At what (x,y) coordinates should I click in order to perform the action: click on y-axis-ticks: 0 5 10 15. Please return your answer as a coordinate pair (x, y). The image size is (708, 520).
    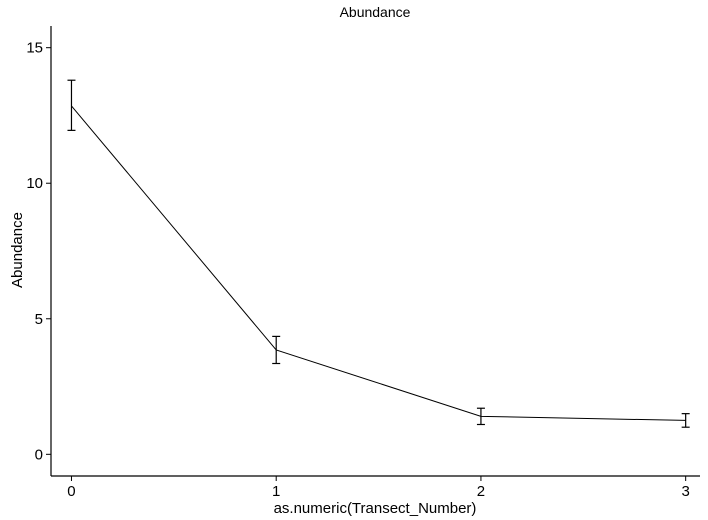
    Looking at the image, I should click on (38, 251).